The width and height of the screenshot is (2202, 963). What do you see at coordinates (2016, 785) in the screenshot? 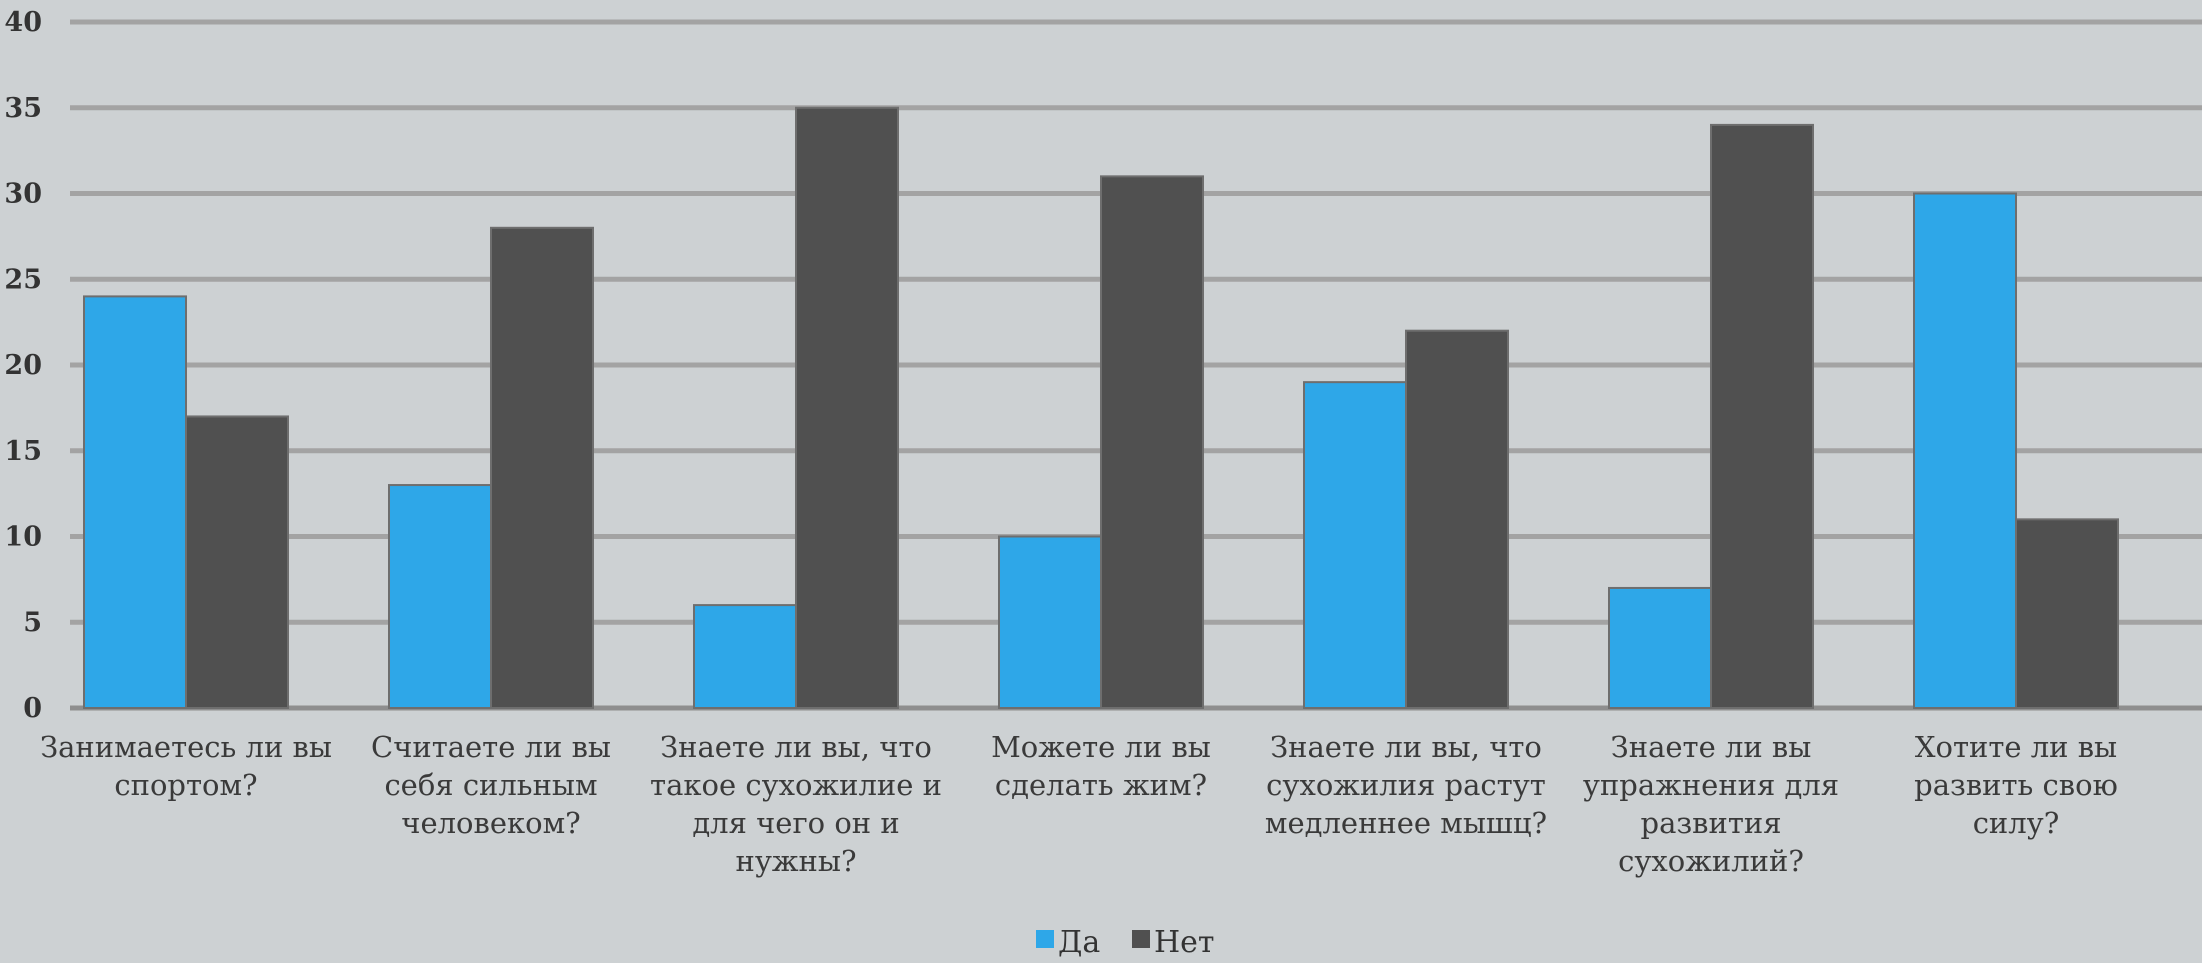
I see `x-tick-label: Хотите ли вы развить свою силу?` at bounding box center [2016, 785].